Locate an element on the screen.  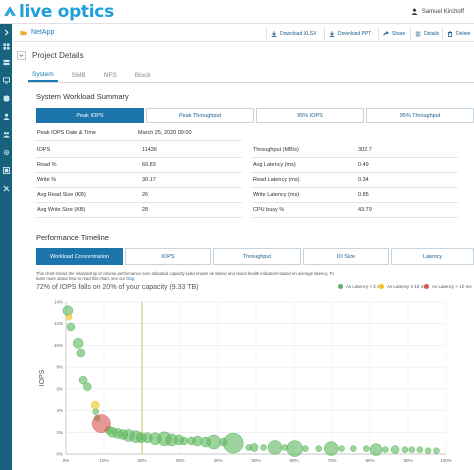
sidebar-item-tools is located at coordinates (6, 188).